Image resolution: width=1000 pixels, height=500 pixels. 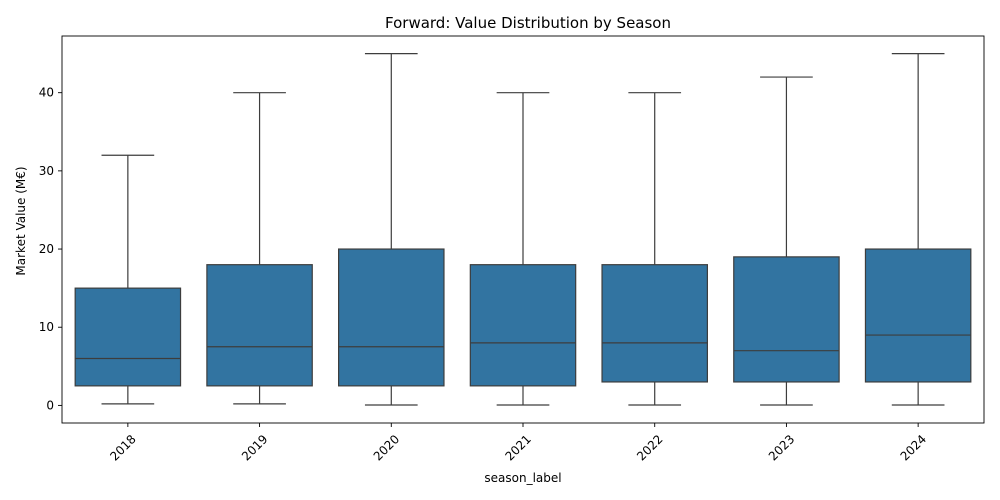 What do you see at coordinates (46, 327) in the screenshot?
I see `y-tick-label: 10` at bounding box center [46, 327].